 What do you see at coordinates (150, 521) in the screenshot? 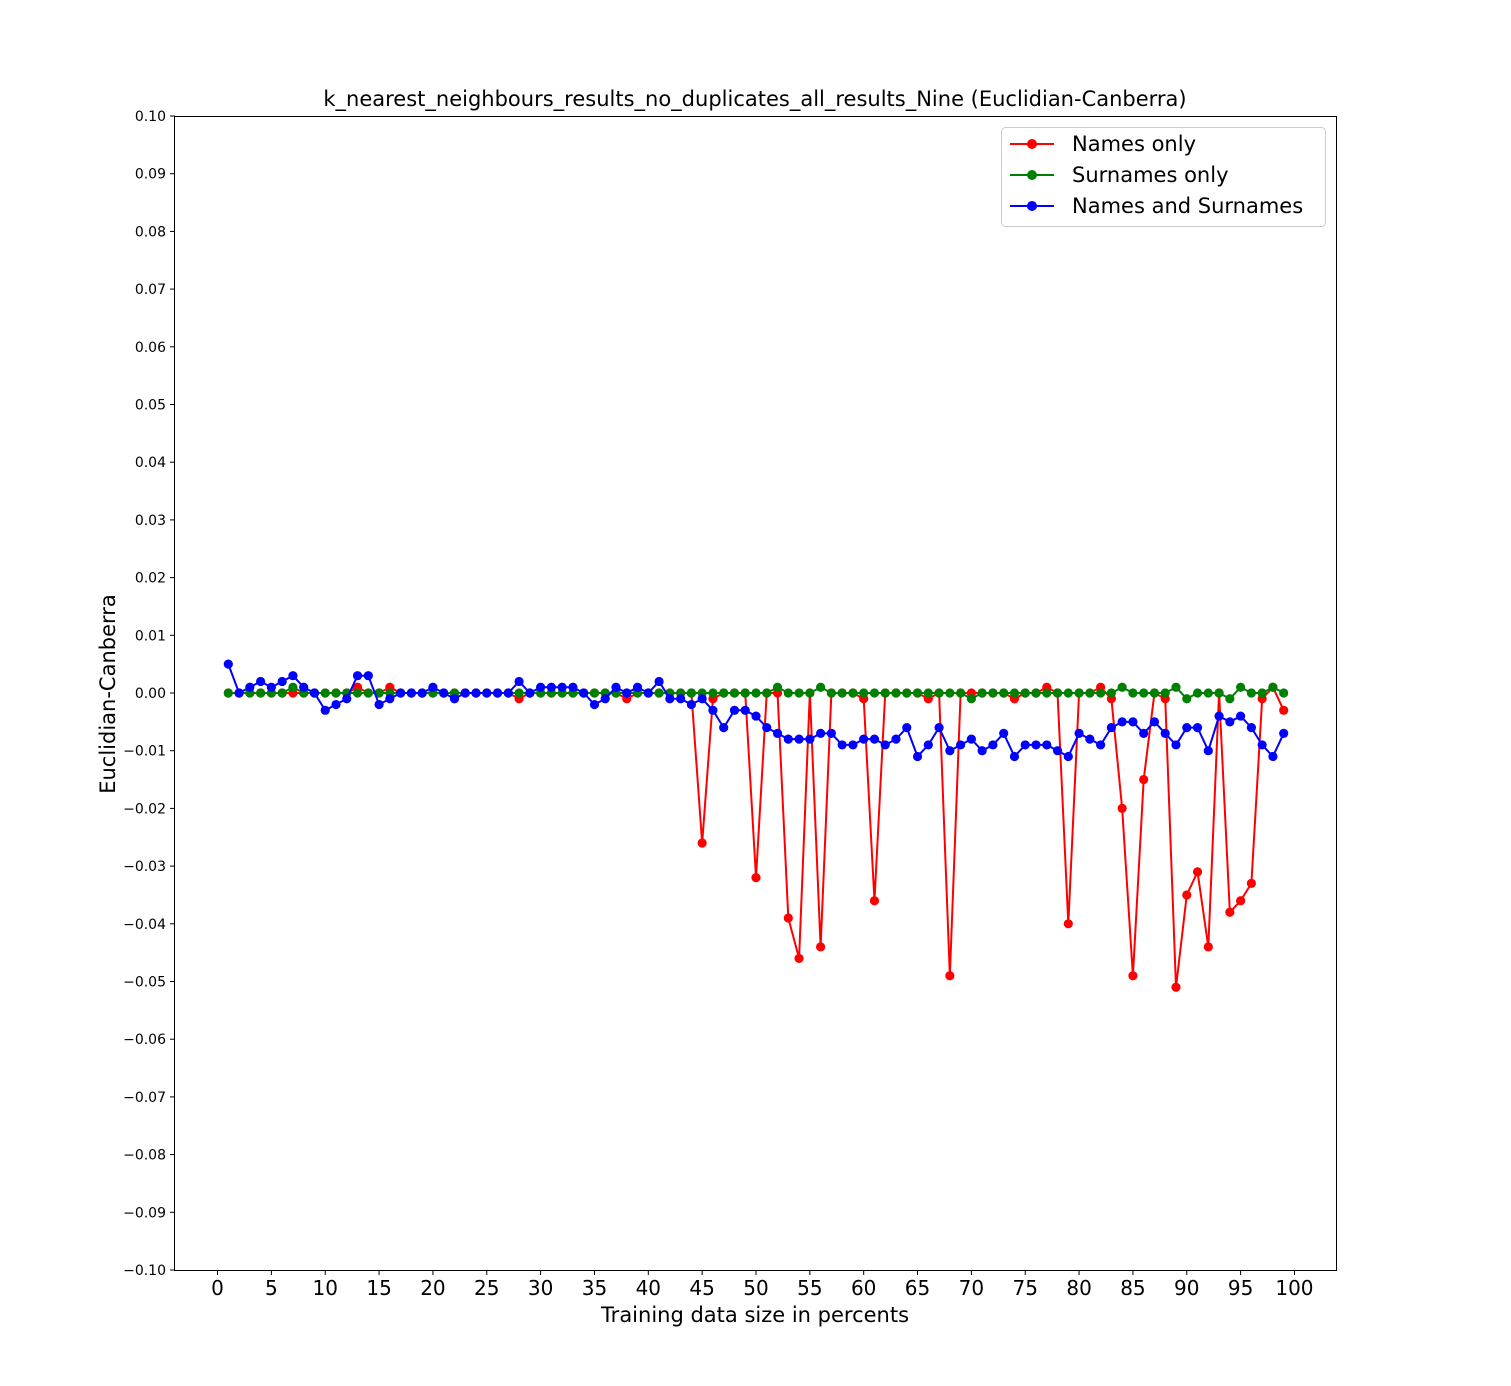
I see `y-tick-label: 0.03` at bounding box center [150, 521].